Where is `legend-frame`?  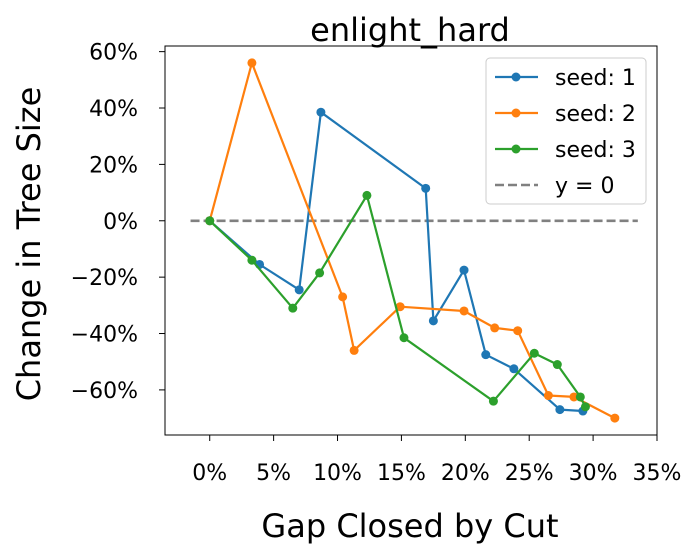
legend-frame is located at coordinates (566, 131).